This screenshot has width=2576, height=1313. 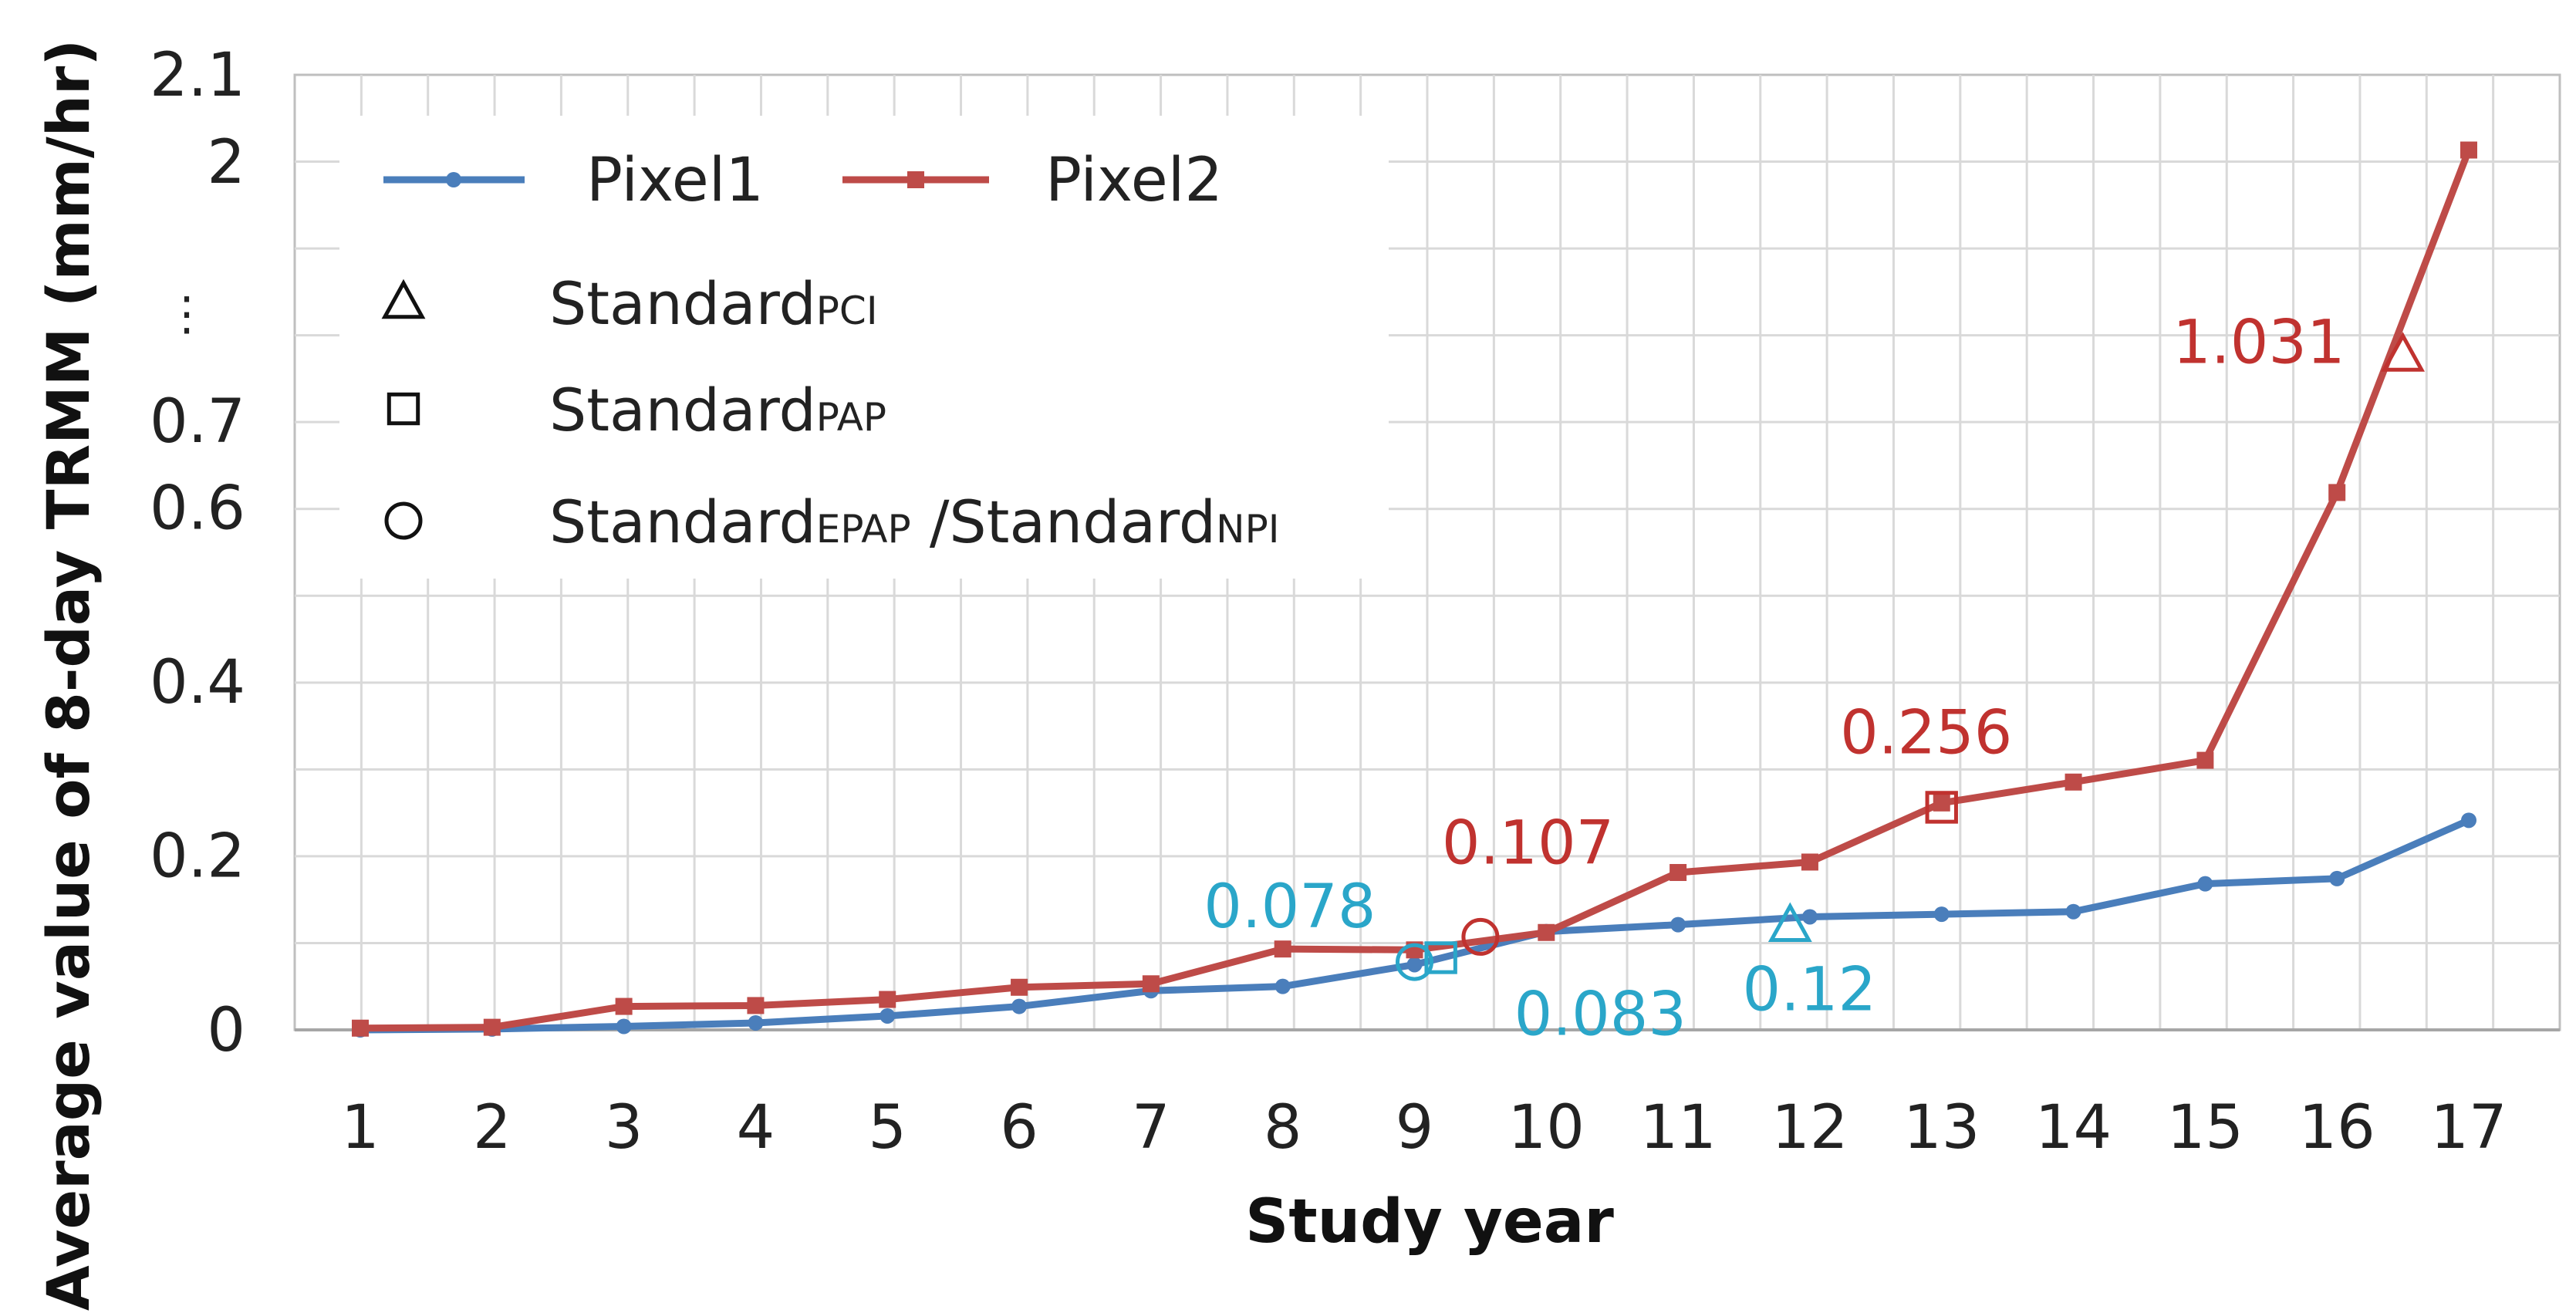 What do you see at coordinates (1926, 733) in the screenshot?
I see `standard-value-label: 0.256` at bounding box center [1926, 733].